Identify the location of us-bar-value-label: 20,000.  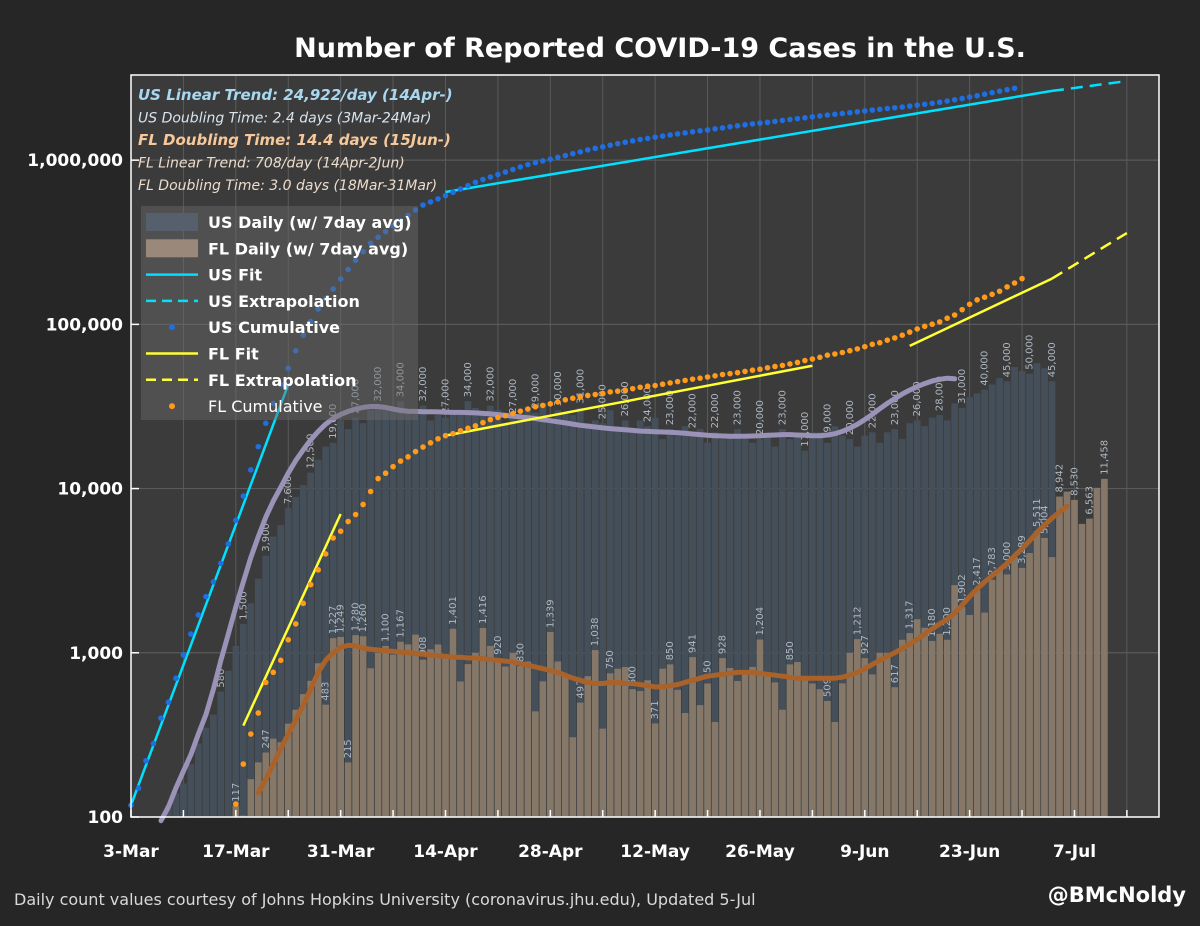
(850, 417).